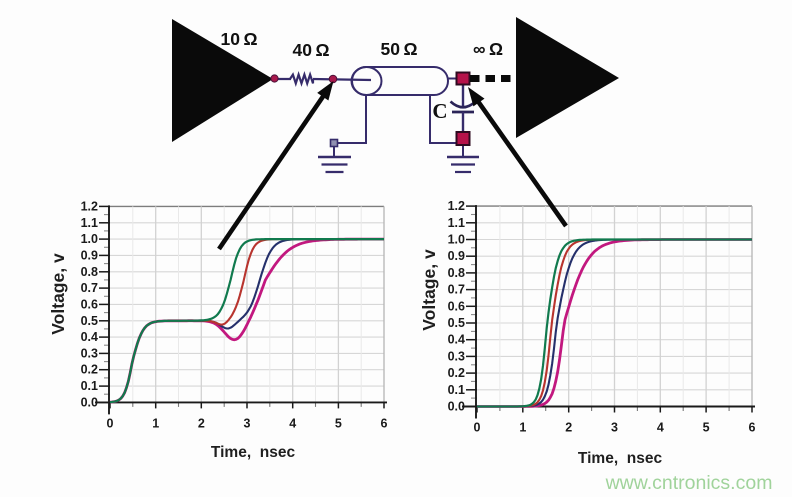  Describe the element at coordinates (399, 49) in the screenshot. I see `svg-text: 50 Ω` at that location.